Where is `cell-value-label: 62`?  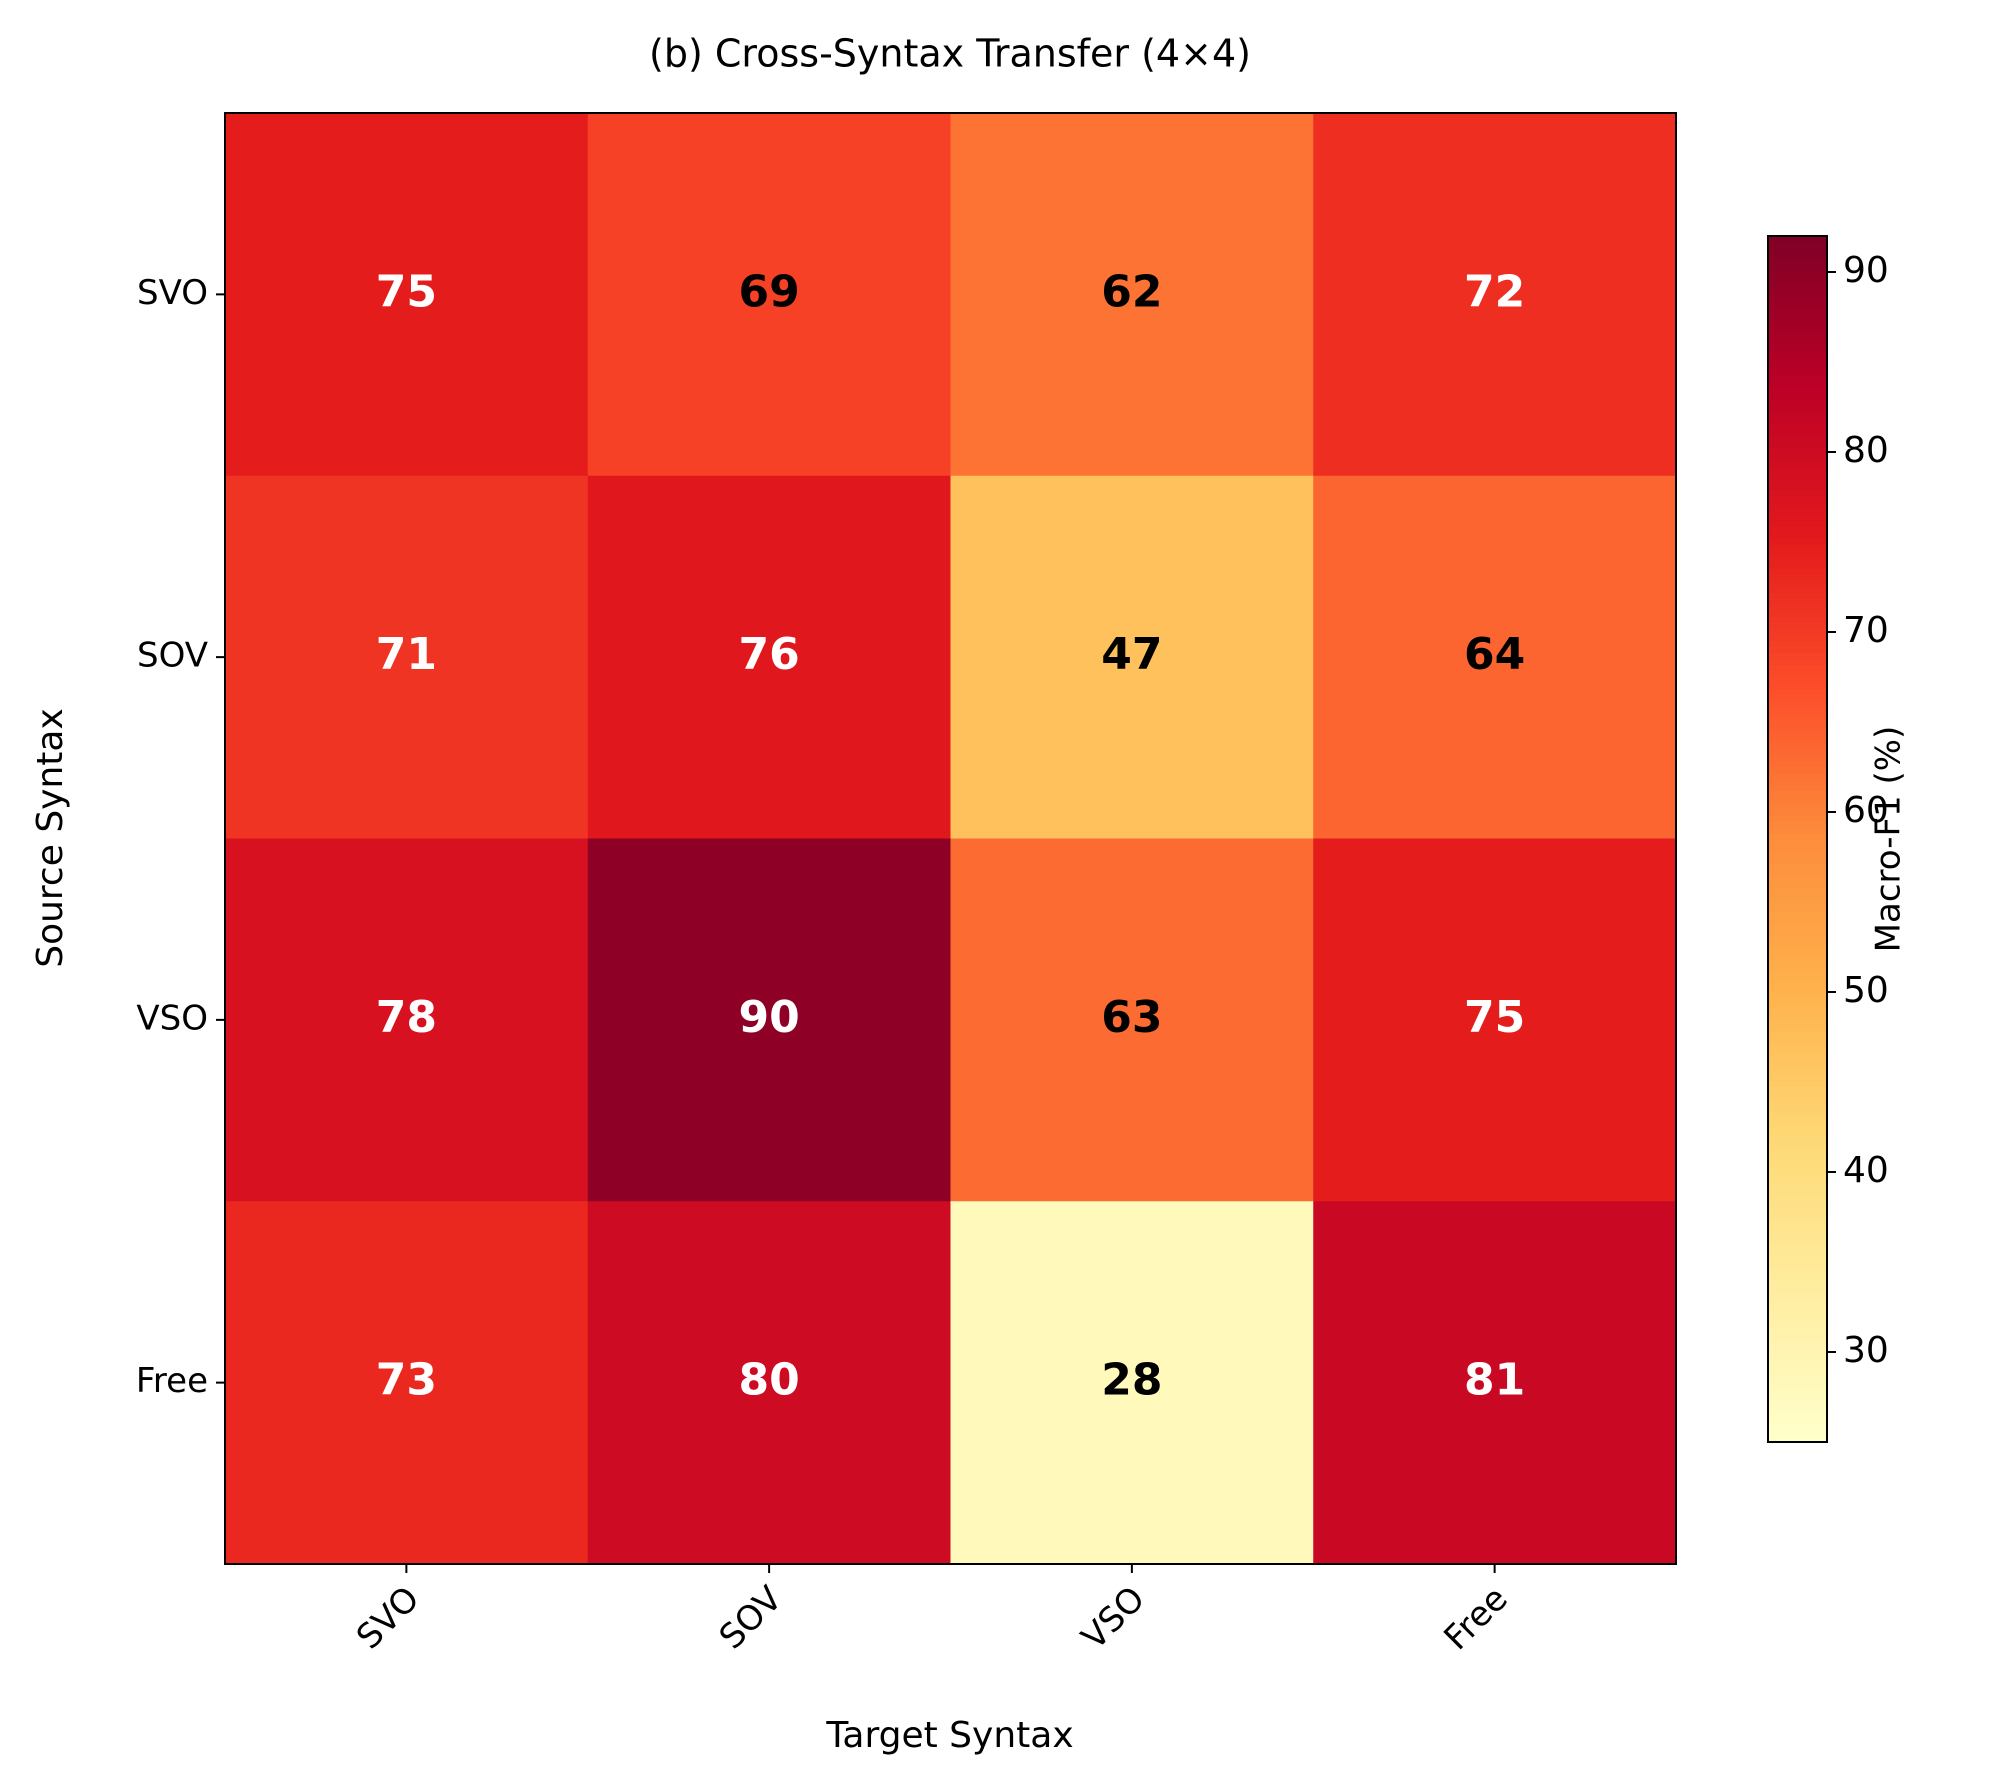
cell-value-label: 62 is located at coordinates (1131, 291).